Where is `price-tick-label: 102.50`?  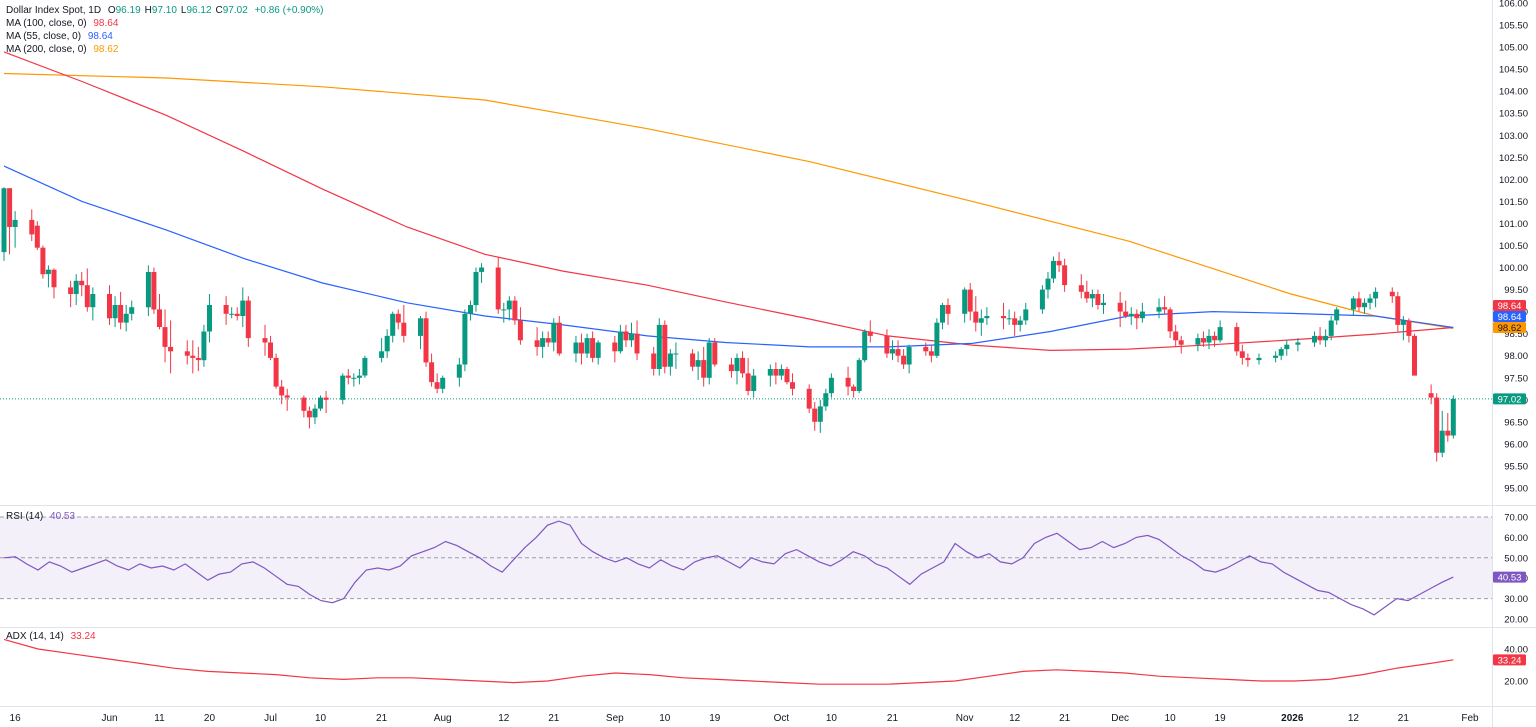
price-tick-label: 102.50 is located at coordinates (1513, 158).